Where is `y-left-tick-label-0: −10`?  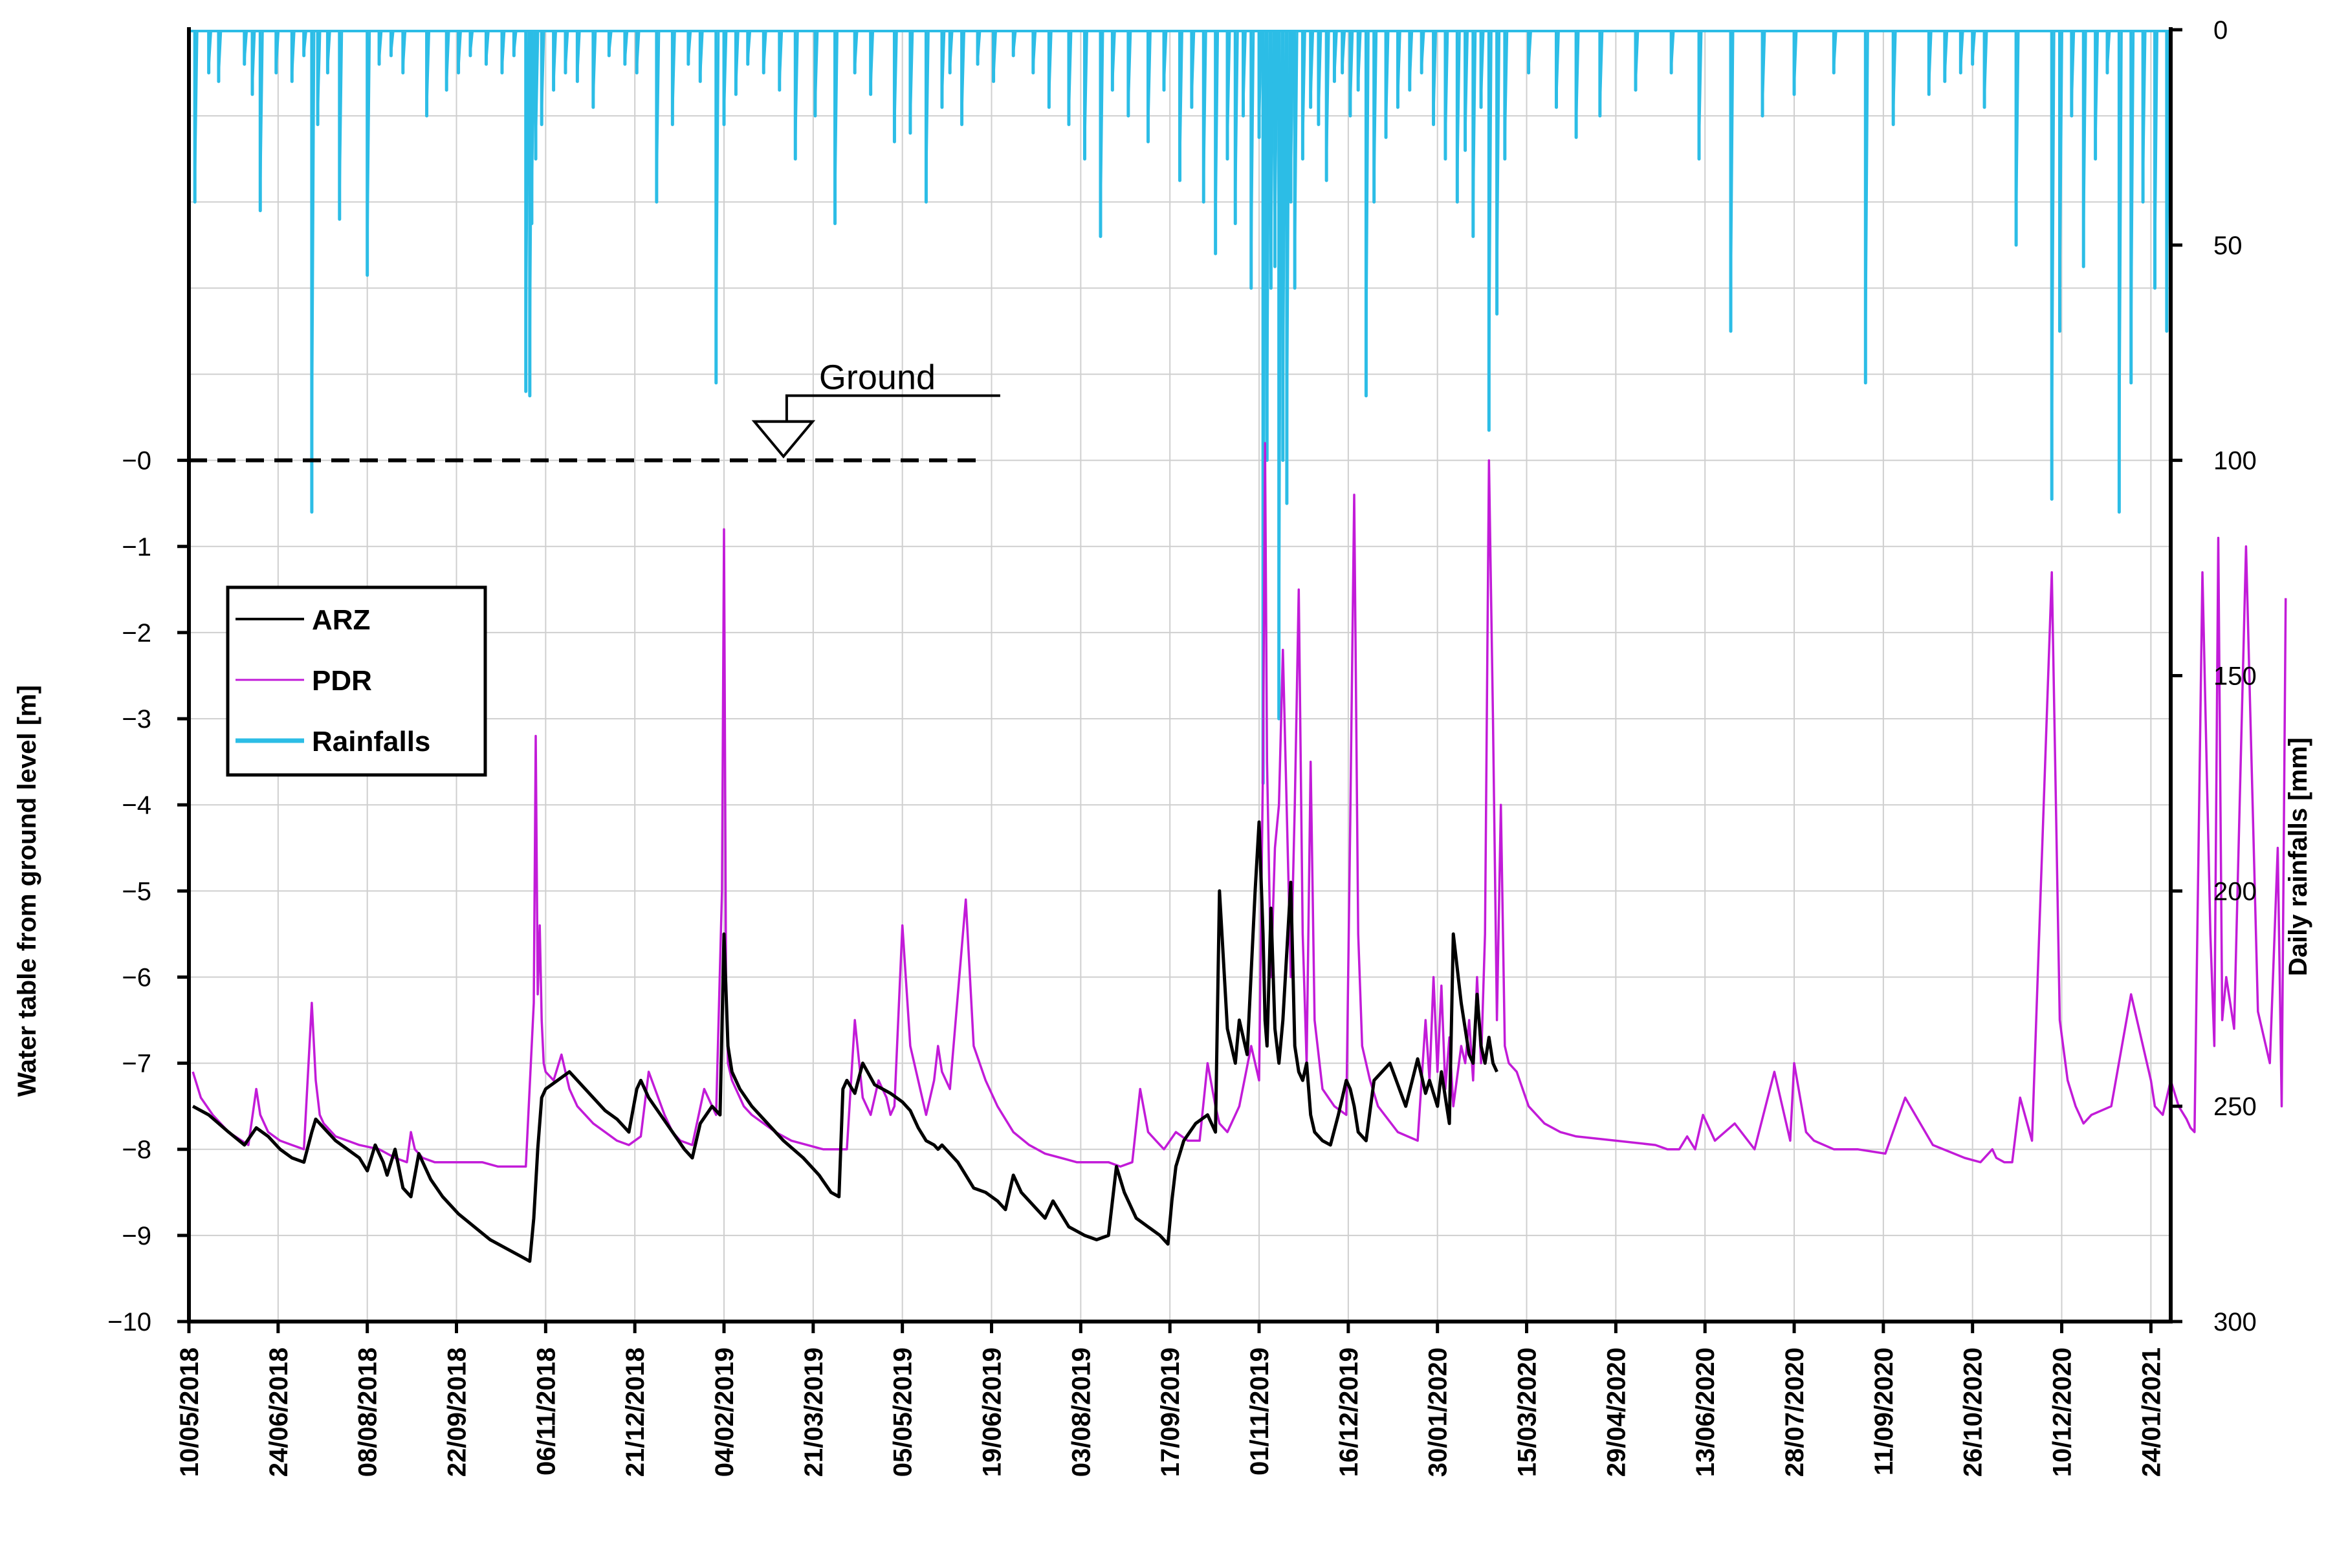 y-left-tick-label-0: −10 is located at coordinates (129, 1322).